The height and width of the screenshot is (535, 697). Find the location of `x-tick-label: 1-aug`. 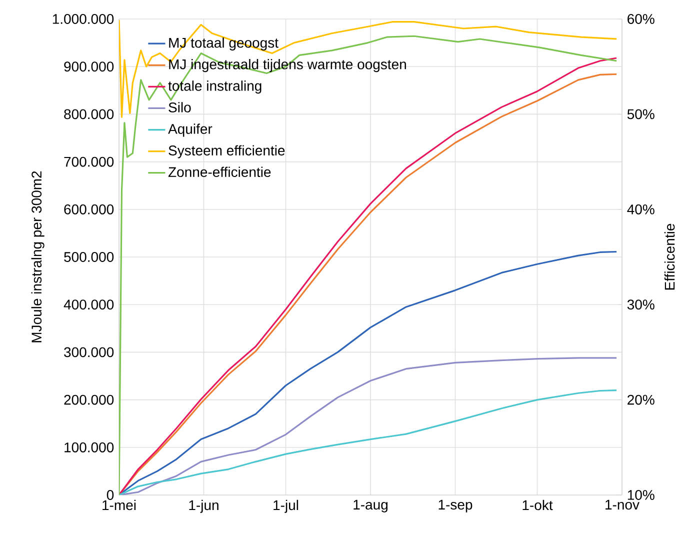

x-tick-label: 1-aug is located at coordinates (371, 506).